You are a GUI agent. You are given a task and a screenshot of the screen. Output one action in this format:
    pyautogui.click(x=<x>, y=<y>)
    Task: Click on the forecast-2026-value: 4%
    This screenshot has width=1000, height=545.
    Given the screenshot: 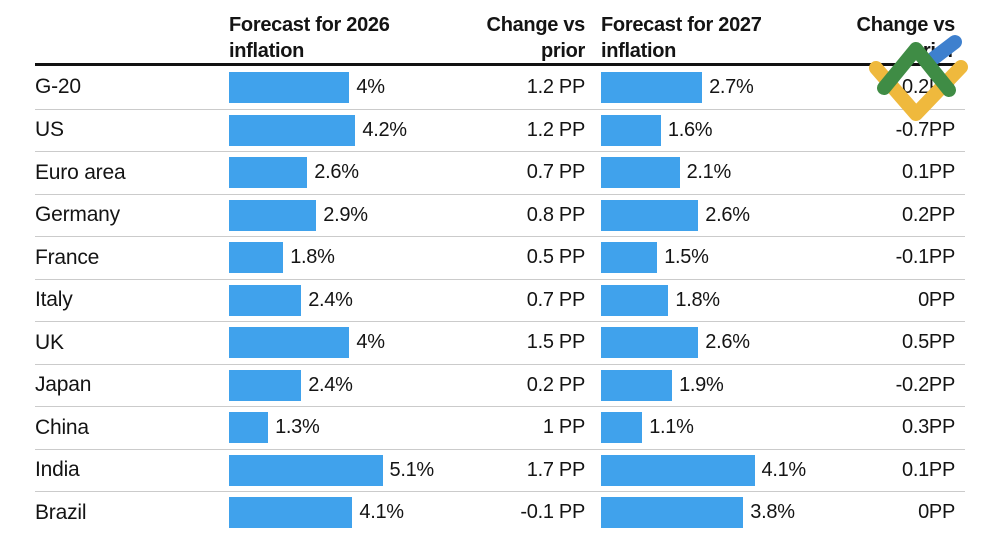 What is the action you would take?
    pyautogui.click(x=370, y=86)
    